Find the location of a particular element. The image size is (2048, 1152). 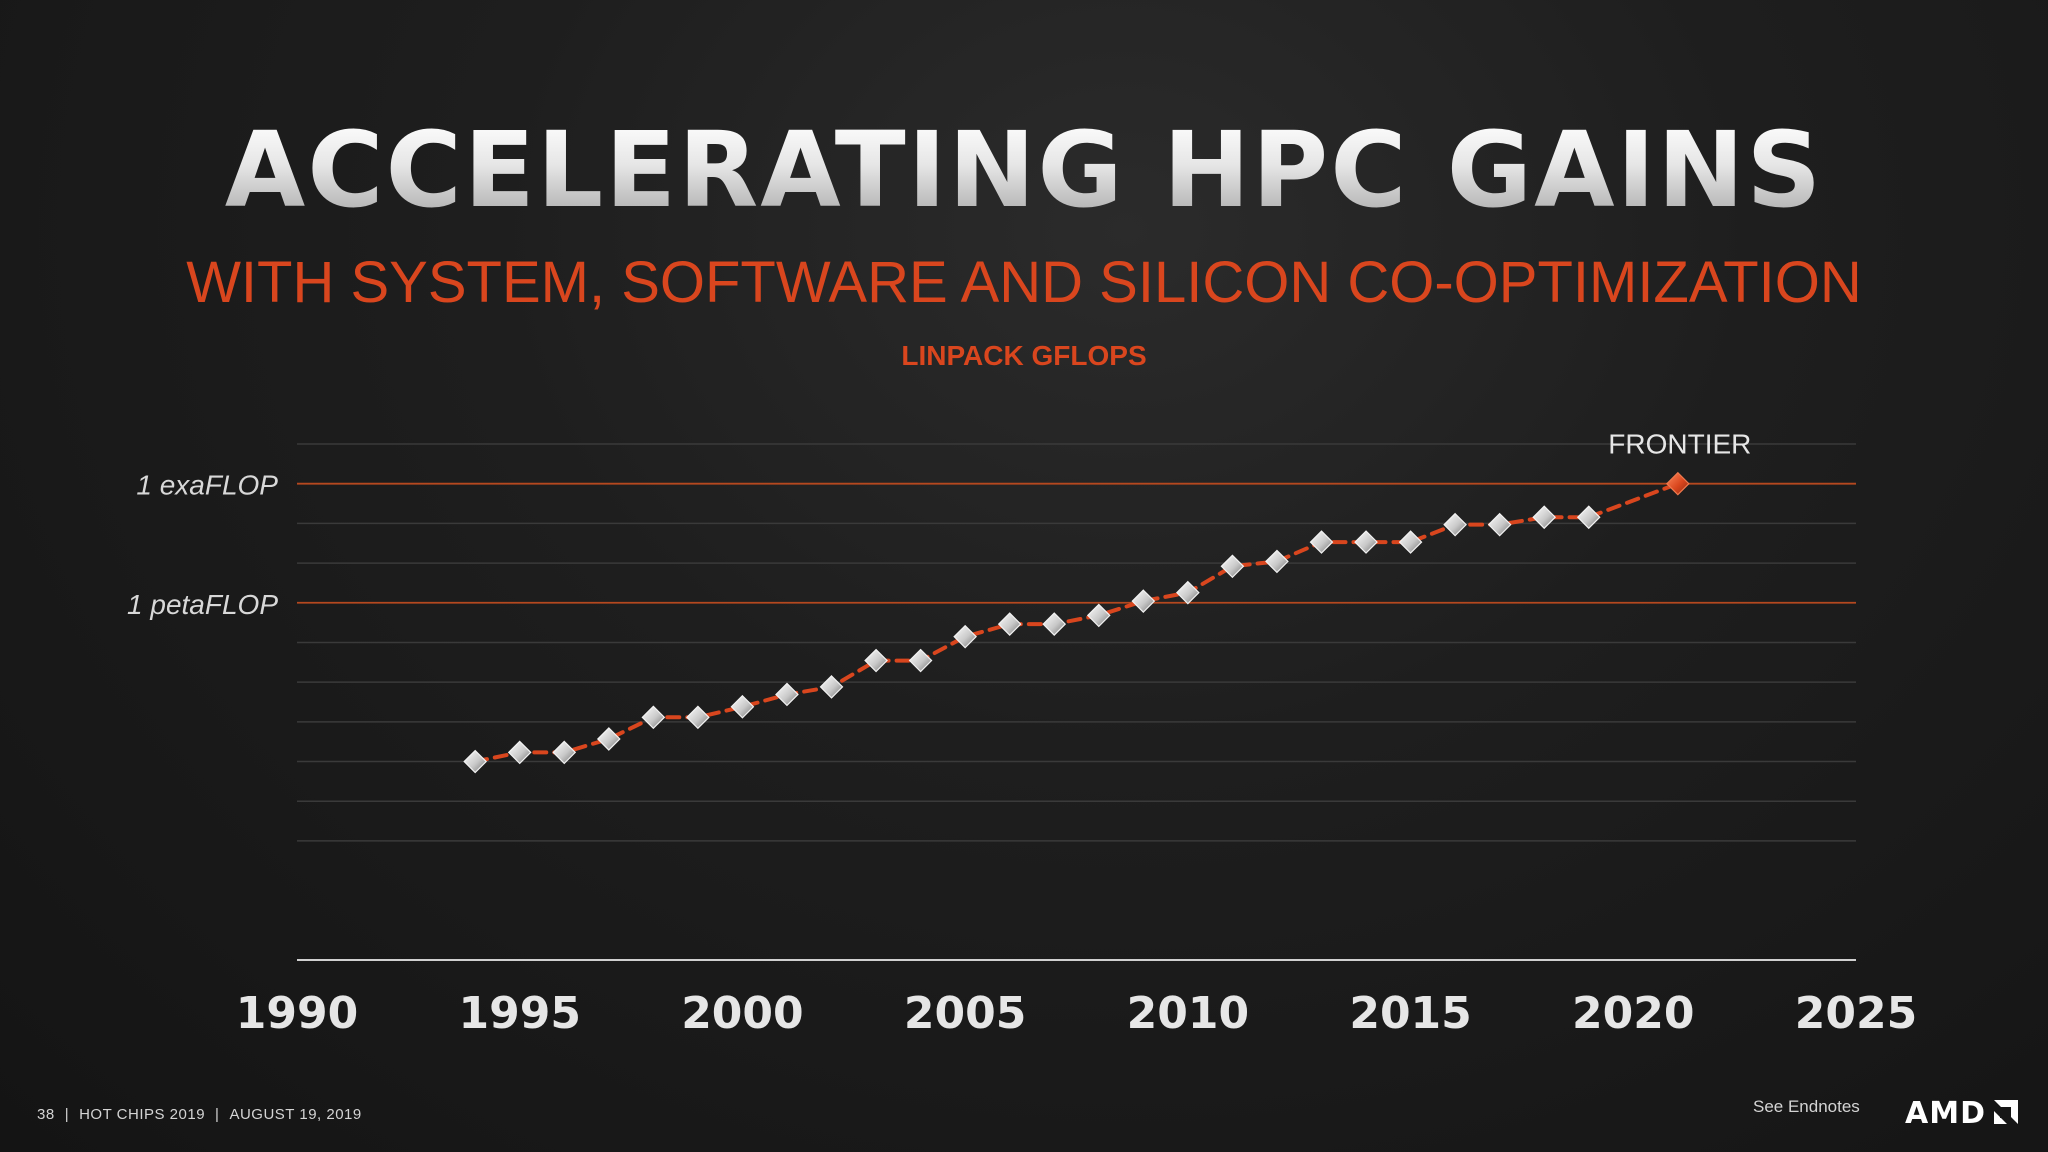

x-tick-label: 2025 is located at coordinates (1856, 1013).